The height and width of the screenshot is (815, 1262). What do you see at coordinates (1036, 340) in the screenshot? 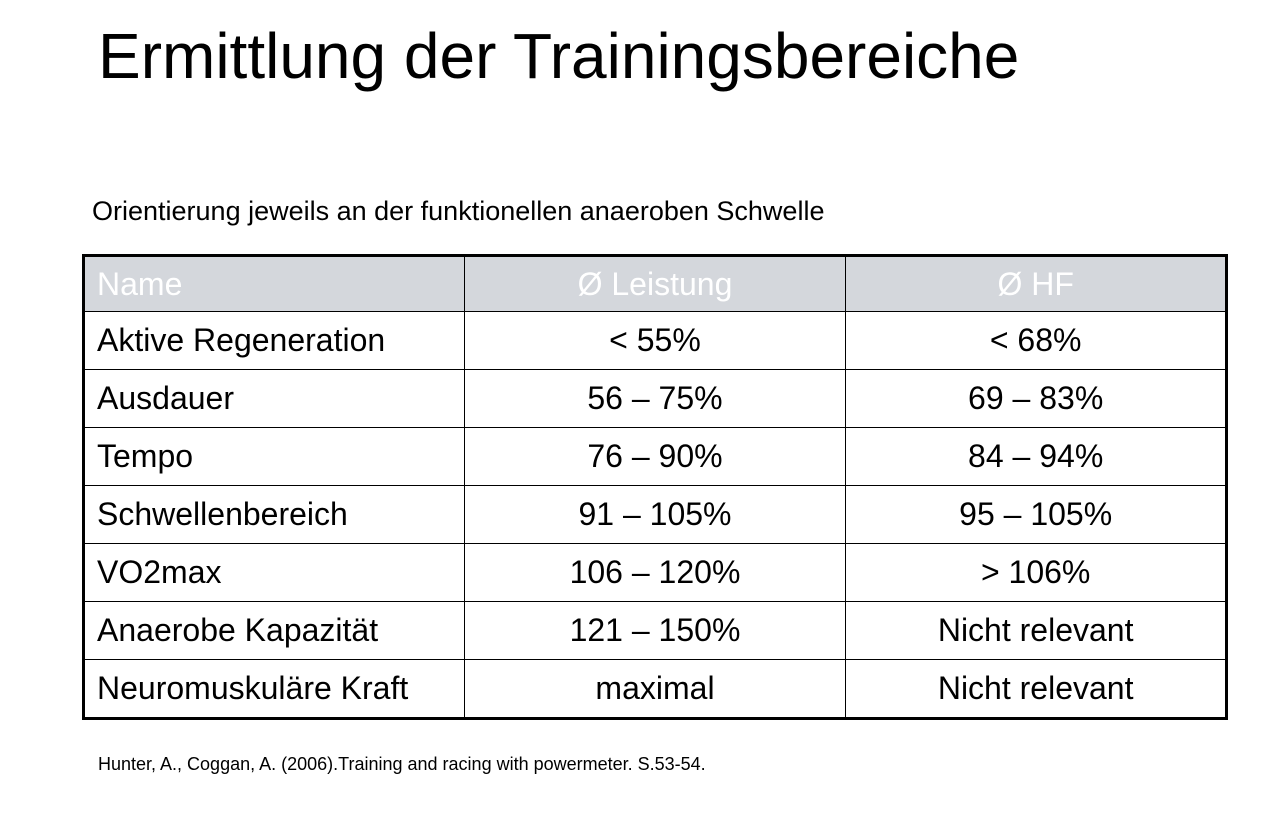
I see `heart-rate-cell: < 68%` at bounding box center [1036, 340].